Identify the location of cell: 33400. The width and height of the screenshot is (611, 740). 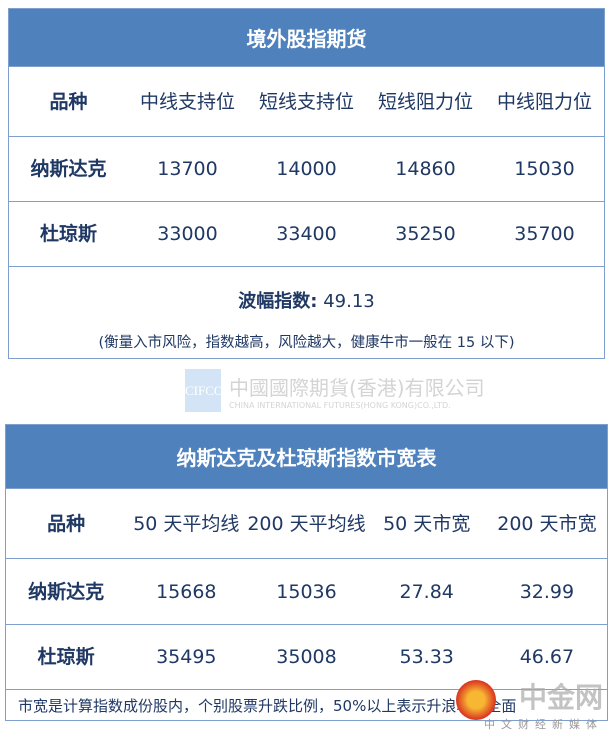
(306, 234).